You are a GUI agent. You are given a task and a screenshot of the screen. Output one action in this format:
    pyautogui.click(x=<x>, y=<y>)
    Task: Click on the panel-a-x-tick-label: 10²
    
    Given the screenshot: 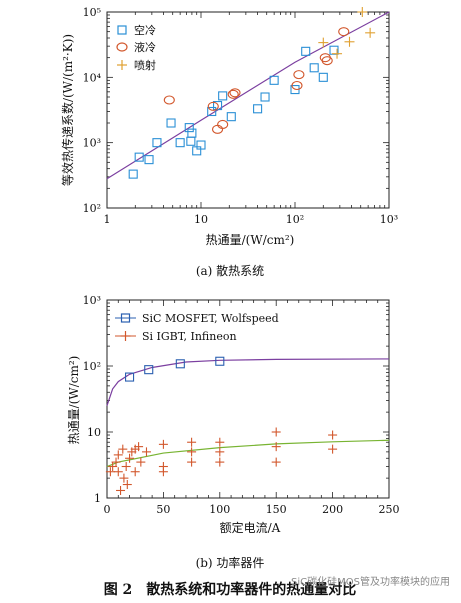 What is the action you would take?
    pyautogui.click(x=295, y=219)
    